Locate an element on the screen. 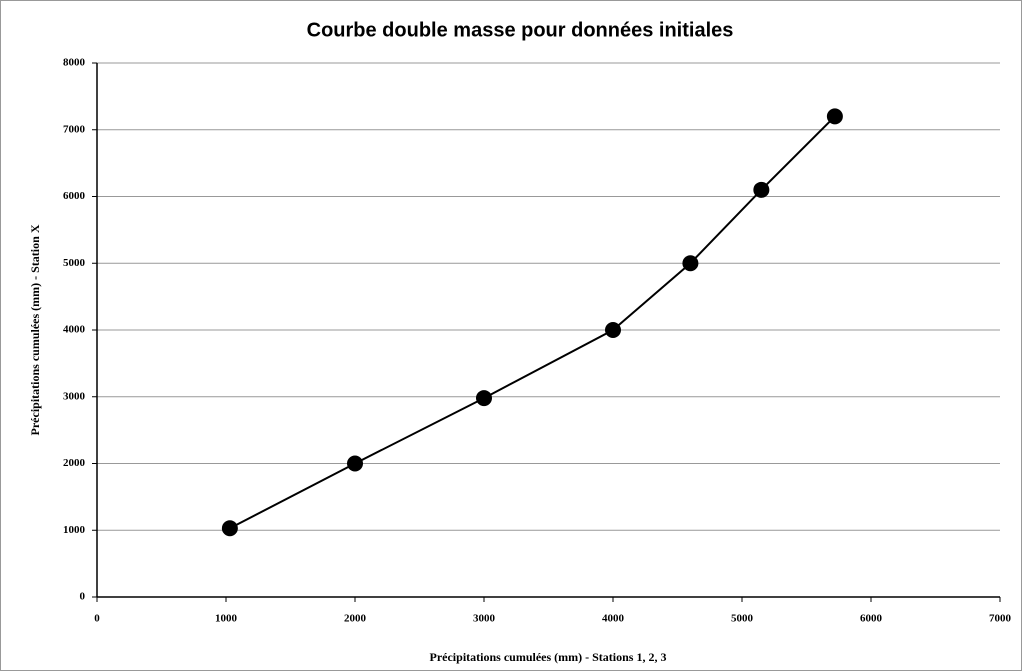 The width and height of the screenshot is (1022, 671). x-tick-label: 6000 is located at coordinates (871, 619).